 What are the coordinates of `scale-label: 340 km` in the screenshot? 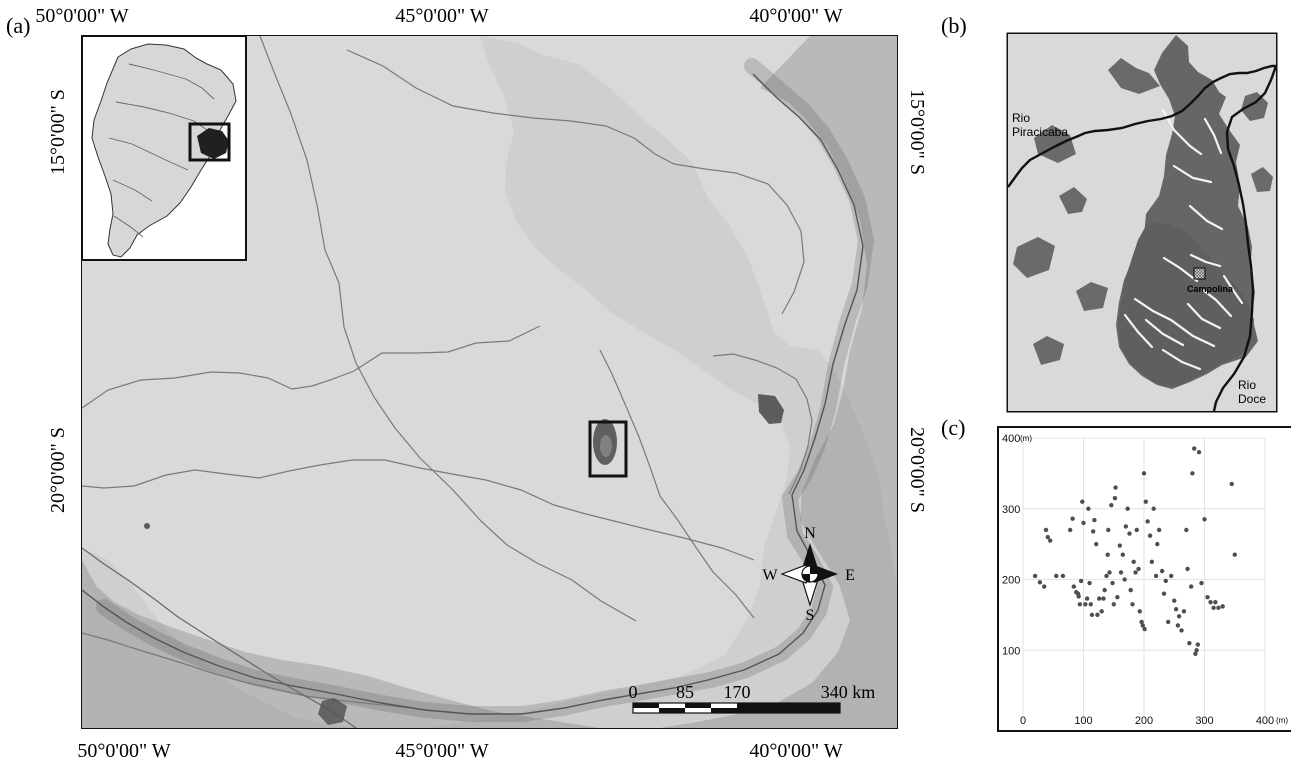 It's located at (848, 692).